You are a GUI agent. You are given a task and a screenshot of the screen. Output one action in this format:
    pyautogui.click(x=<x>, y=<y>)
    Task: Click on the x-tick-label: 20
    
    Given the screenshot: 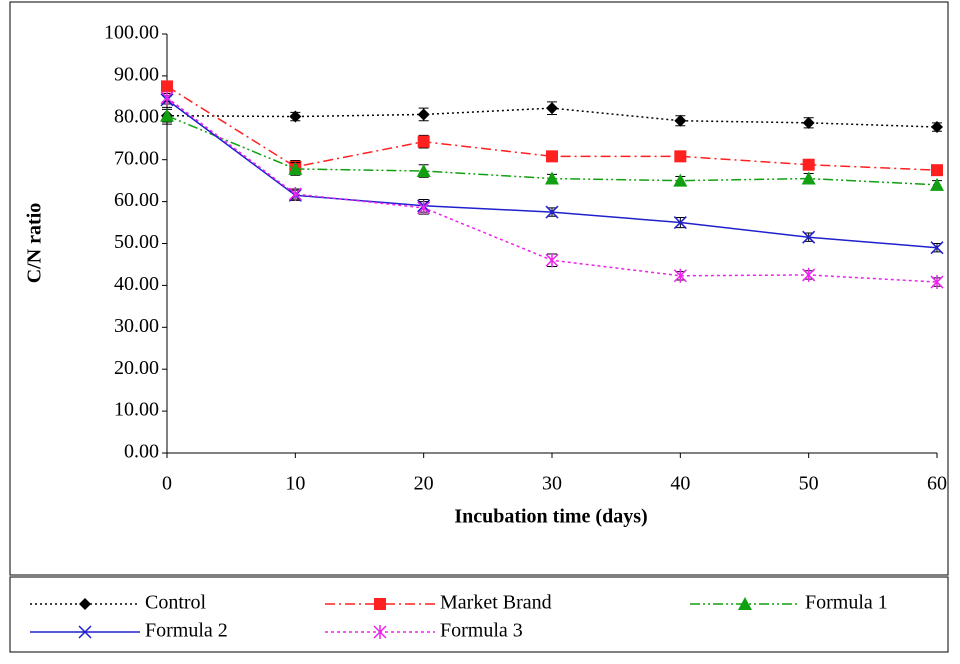 What is the action you would take?
    pyautogui.click(x=424, y=484)
    